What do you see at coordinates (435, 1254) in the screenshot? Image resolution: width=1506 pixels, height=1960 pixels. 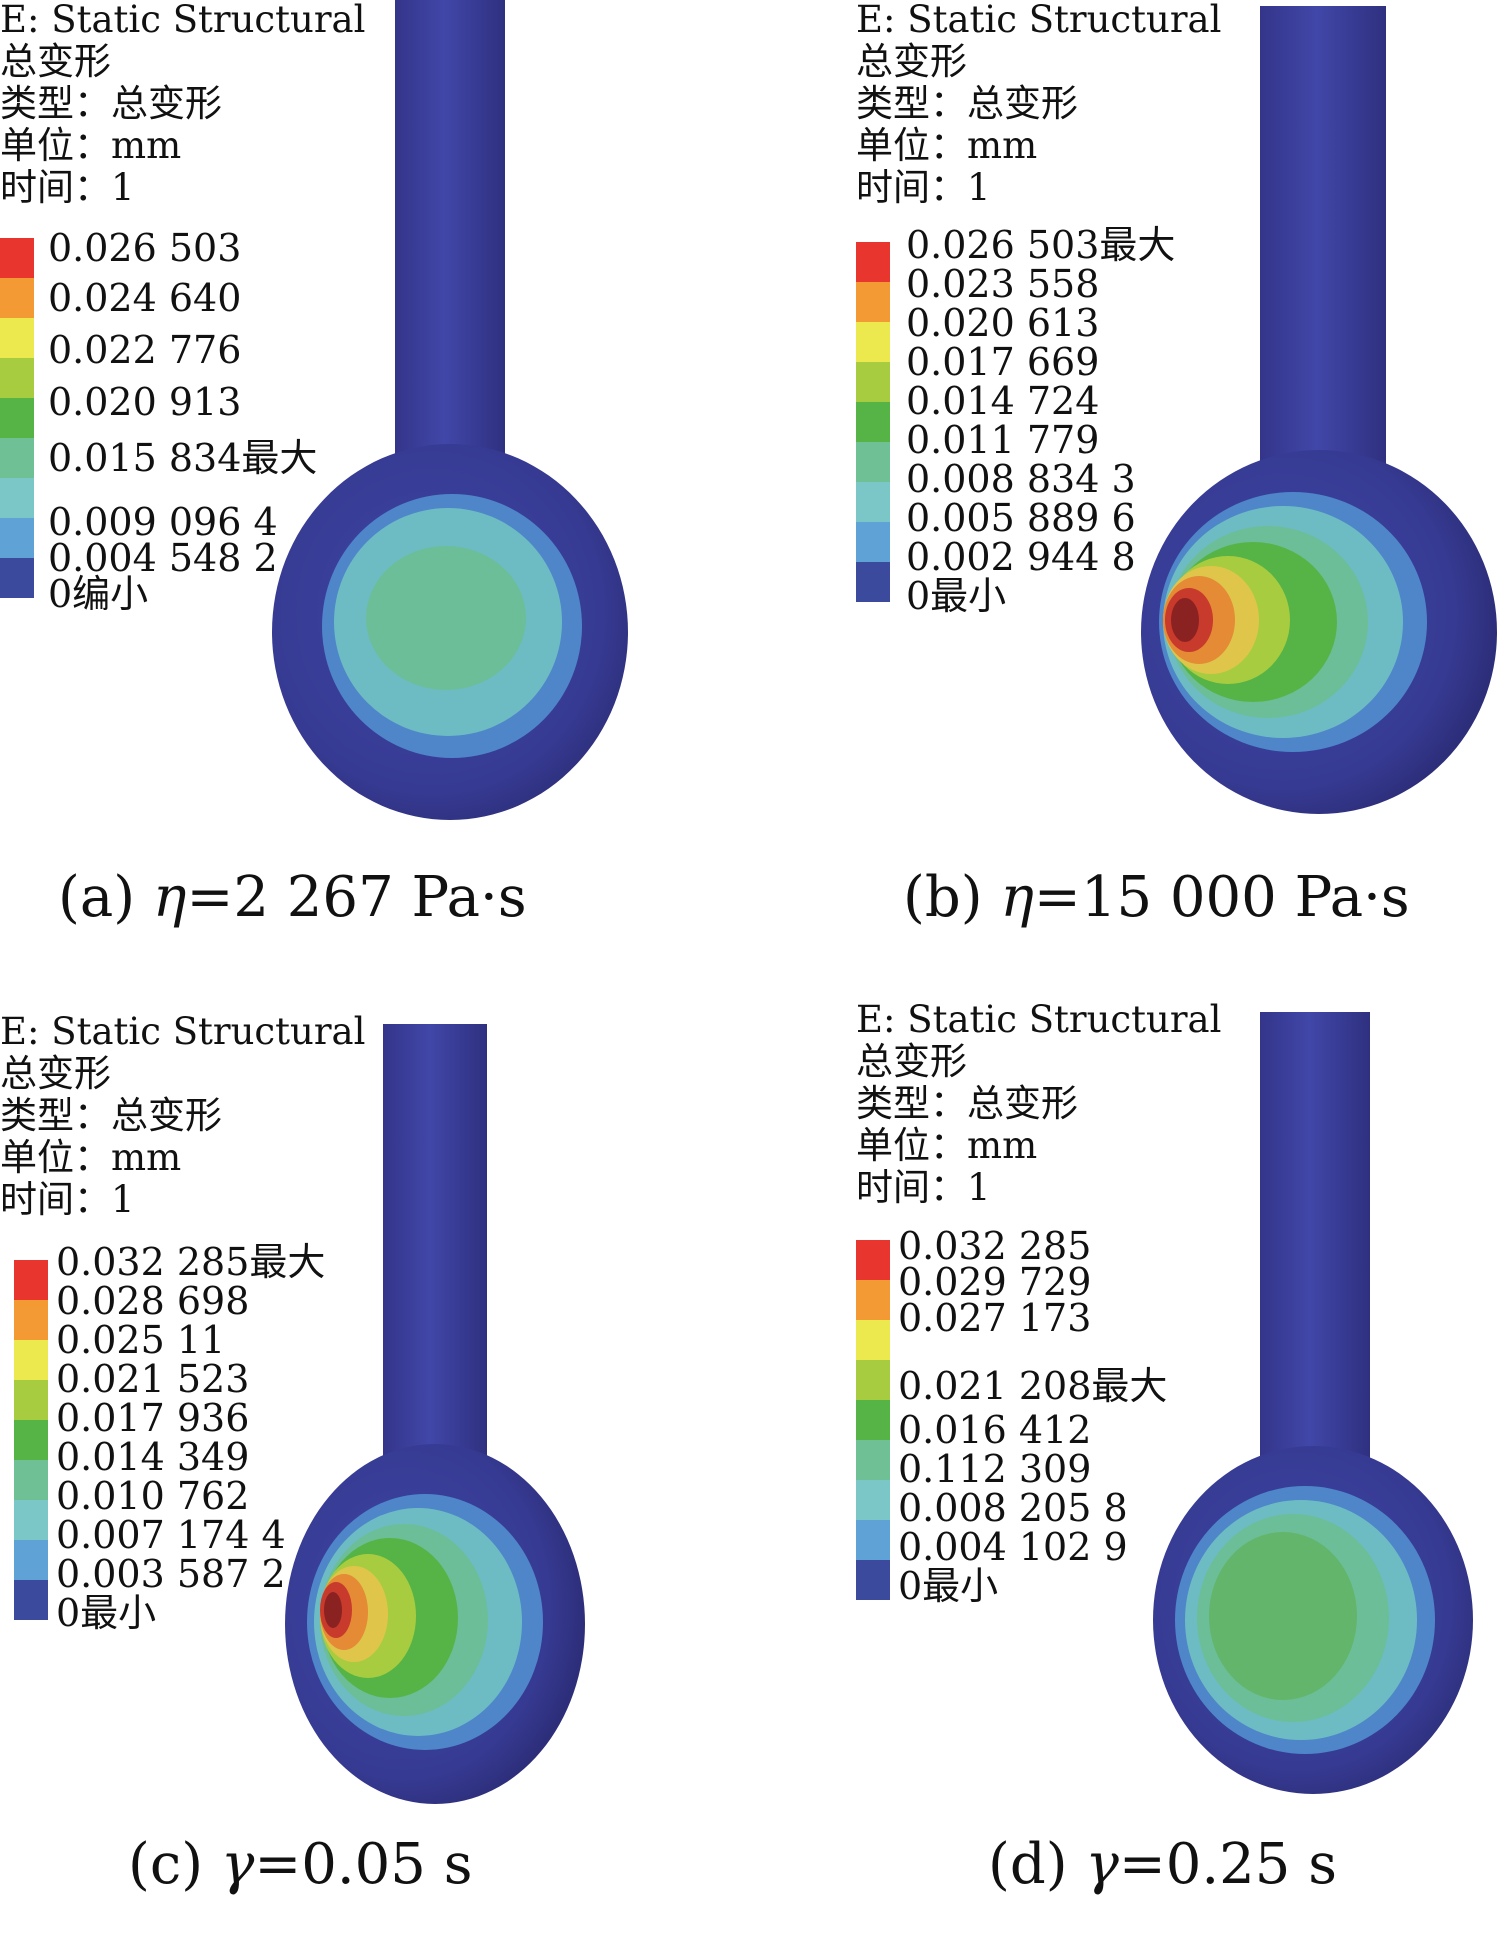 I see `shaft` at bounding box center [435, 1254].